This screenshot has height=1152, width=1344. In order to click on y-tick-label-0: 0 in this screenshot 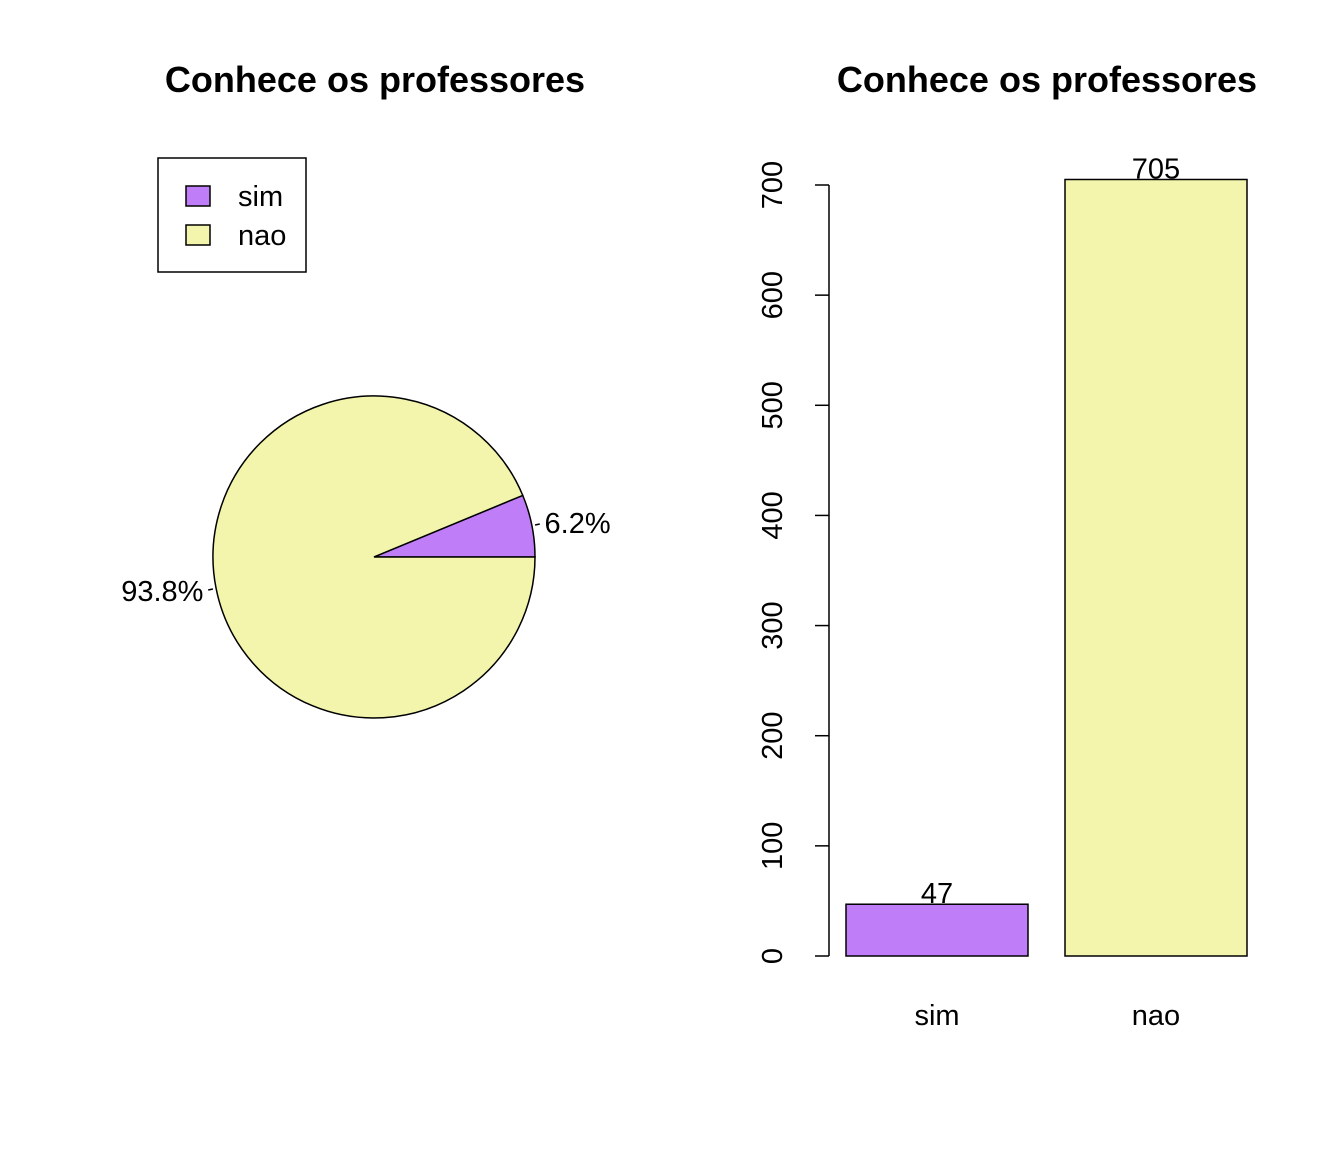, I will do `click(773, 956)`.